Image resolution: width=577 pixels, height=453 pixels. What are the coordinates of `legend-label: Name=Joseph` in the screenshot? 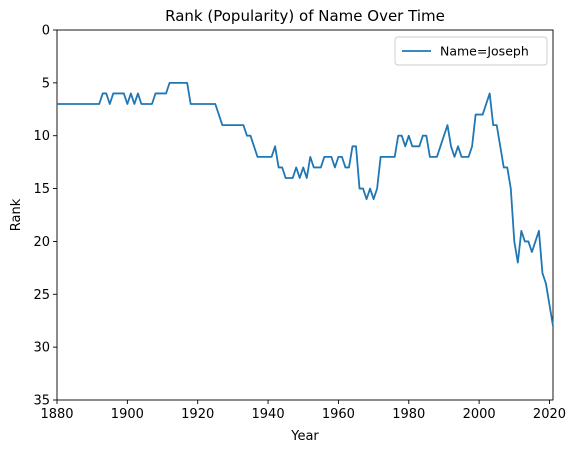 It's located at (484, 51).